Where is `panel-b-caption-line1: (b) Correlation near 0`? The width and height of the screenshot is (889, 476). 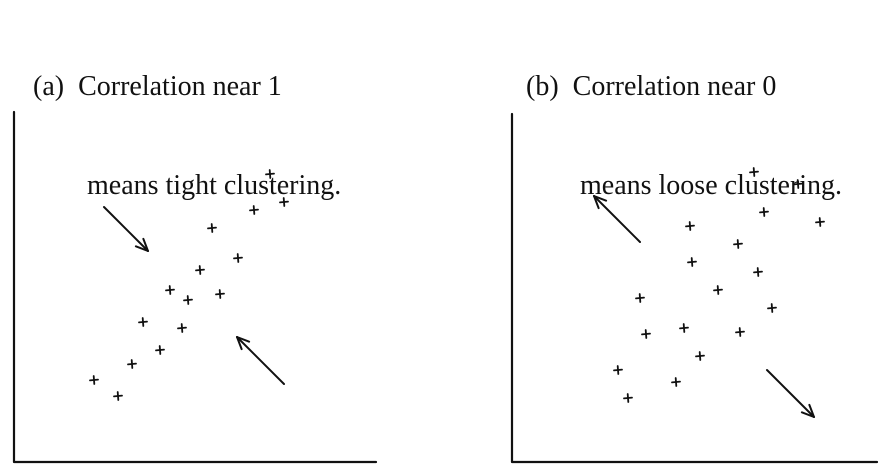 panel-b-caption-line1: (b) Correlation near 0 is located at coordinates (684, 86).